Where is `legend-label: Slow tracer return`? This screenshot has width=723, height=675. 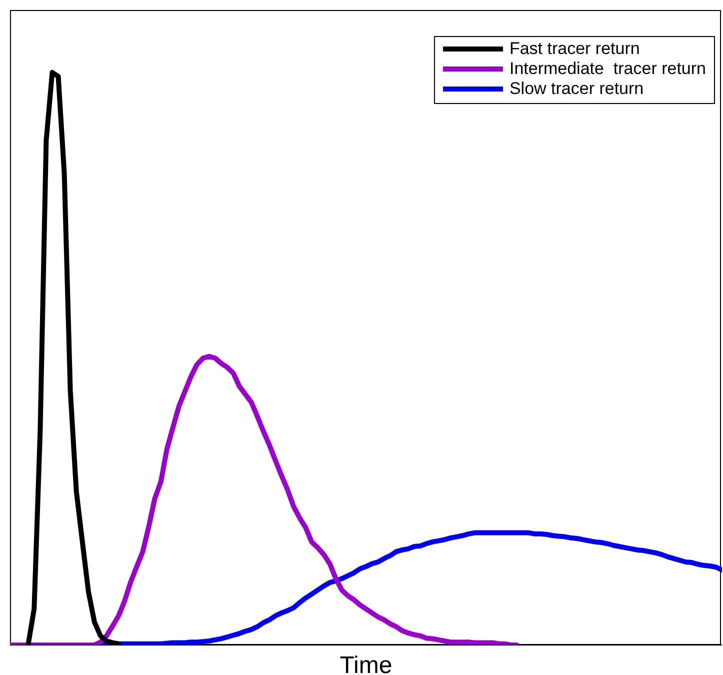 legend-label: Slow tracer return is located at coordinates (576, 89).